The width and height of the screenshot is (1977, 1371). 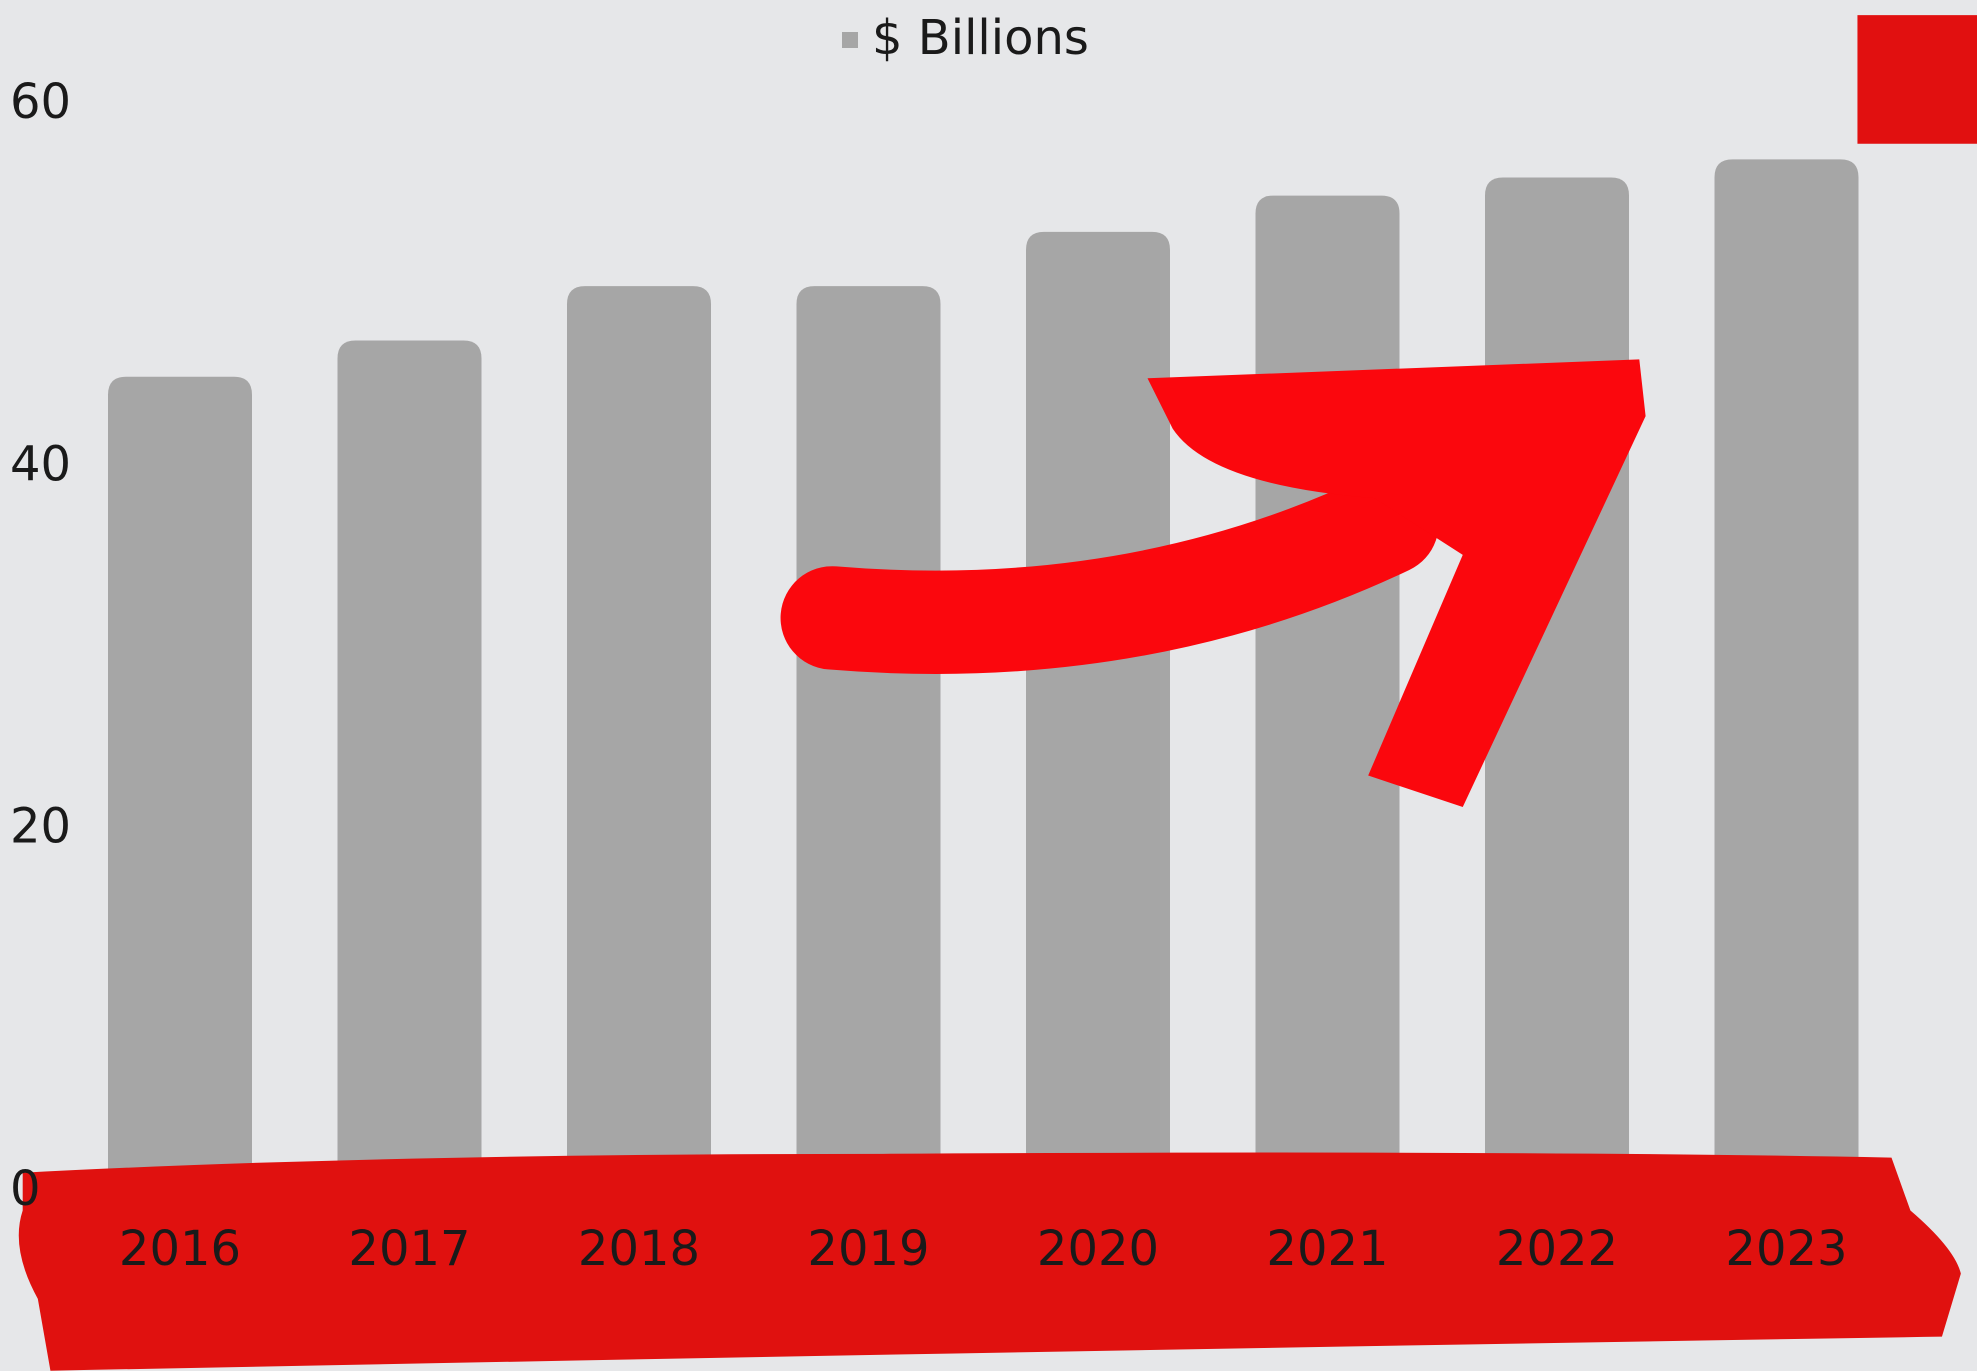 What do you see at coordinates (25, 1189) in the screenshot?
I see `y-tick-label: 0` at bounding box center [25, 1189].